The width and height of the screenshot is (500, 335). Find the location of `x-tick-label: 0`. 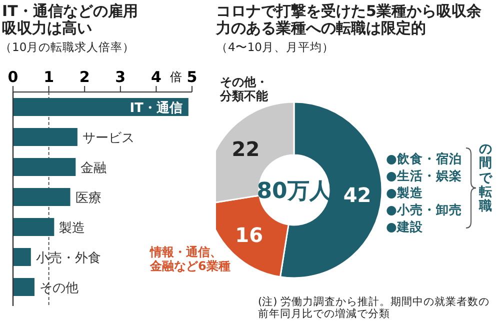

x-tick-label: 0 is located at coordinates (13, 77).